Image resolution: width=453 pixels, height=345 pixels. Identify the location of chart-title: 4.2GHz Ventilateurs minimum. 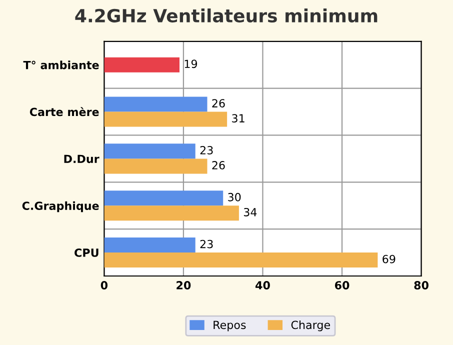
(226, 15).